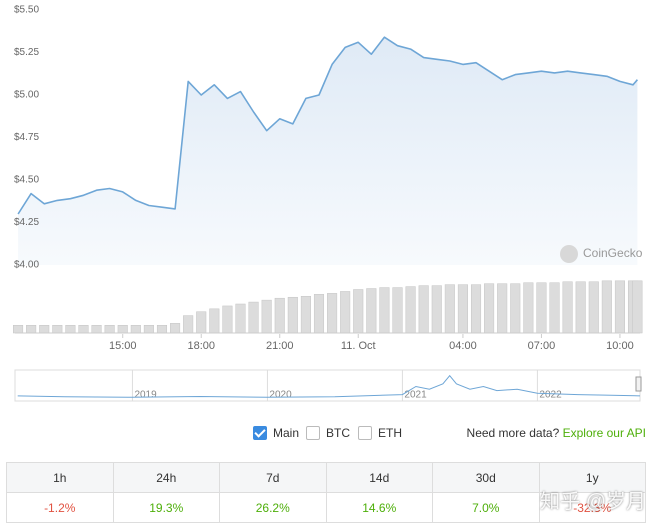 The width and height of the screenshot is (660, 529). I want to click on value-cell: -32.3%, so click(592, 507).